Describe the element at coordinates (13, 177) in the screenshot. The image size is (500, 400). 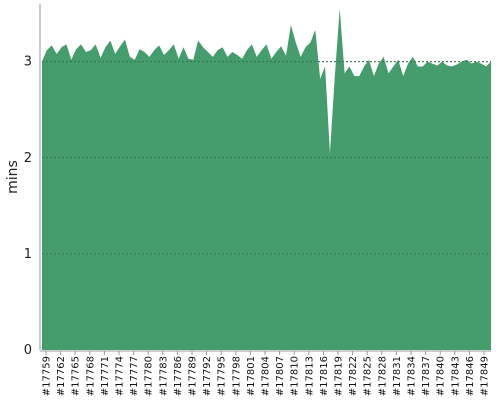
I see `y-axis-title: mins` at that location.